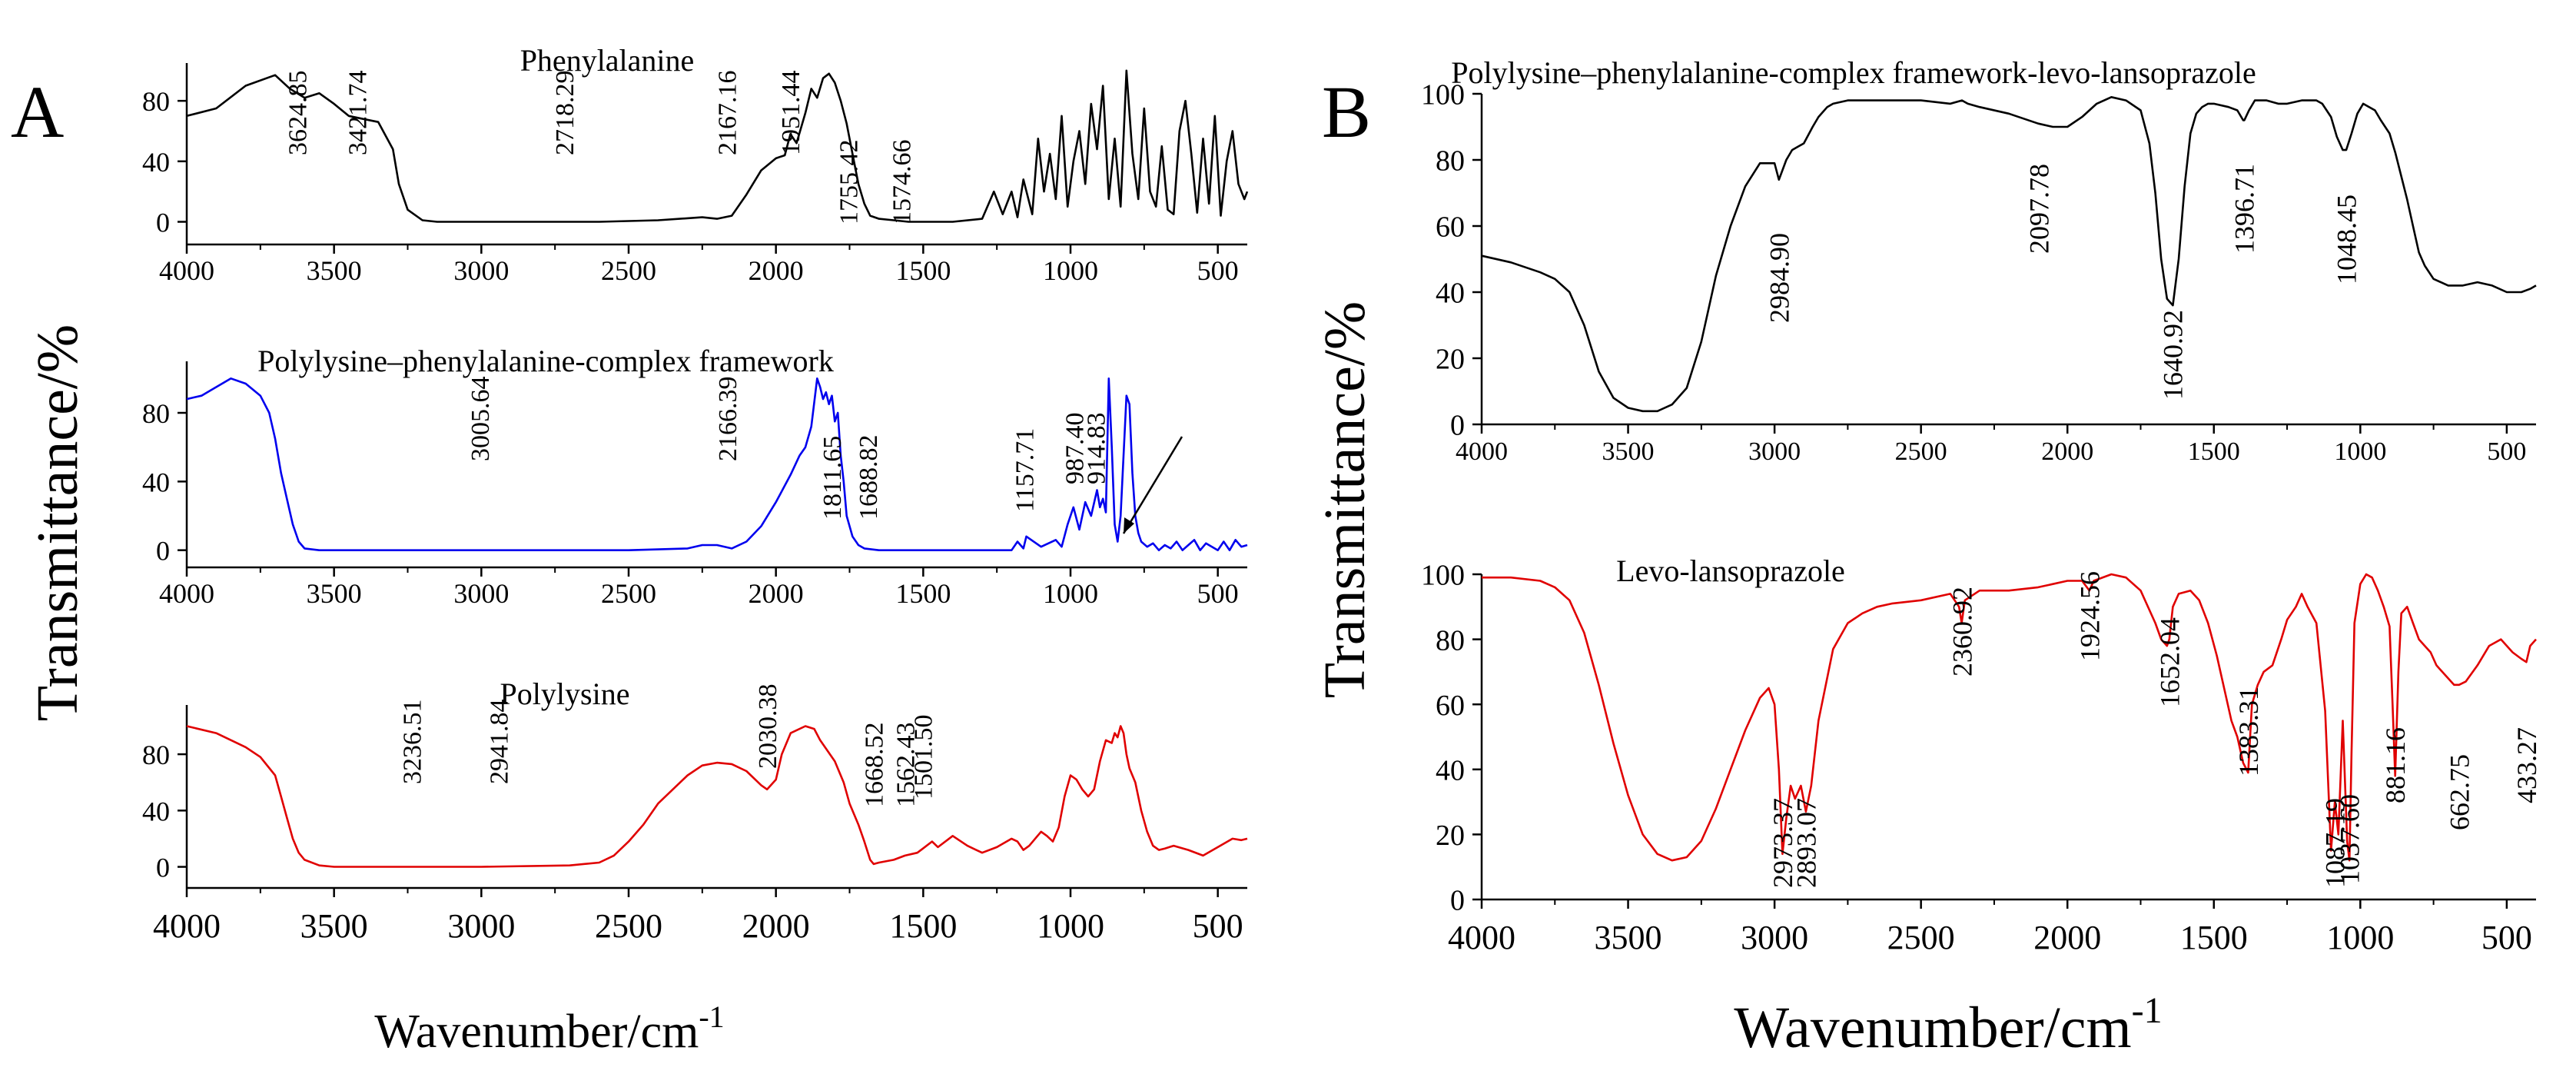 The width and height of the screenshot is (2576, 1074). Describe the element at coordinates (2526, 765) in the screenshot. I see `peak-label: 433.27` at that location.